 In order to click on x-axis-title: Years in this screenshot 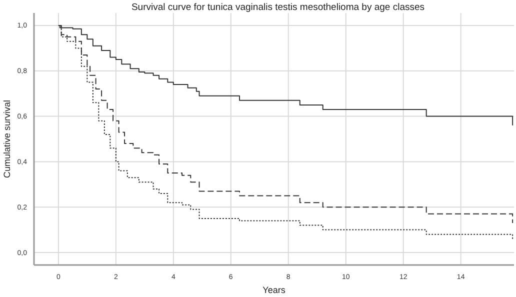, I will do `click(274, 290)`.